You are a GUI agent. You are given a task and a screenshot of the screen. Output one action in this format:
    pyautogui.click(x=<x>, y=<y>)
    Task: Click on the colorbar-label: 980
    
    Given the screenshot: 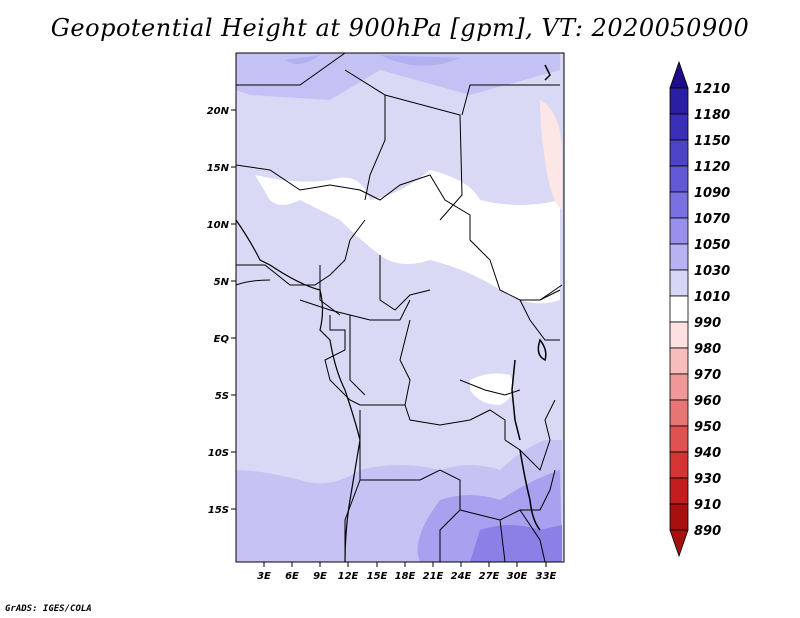 What is the action you would take?
    pyautogui.click(x=707, y=349)
    